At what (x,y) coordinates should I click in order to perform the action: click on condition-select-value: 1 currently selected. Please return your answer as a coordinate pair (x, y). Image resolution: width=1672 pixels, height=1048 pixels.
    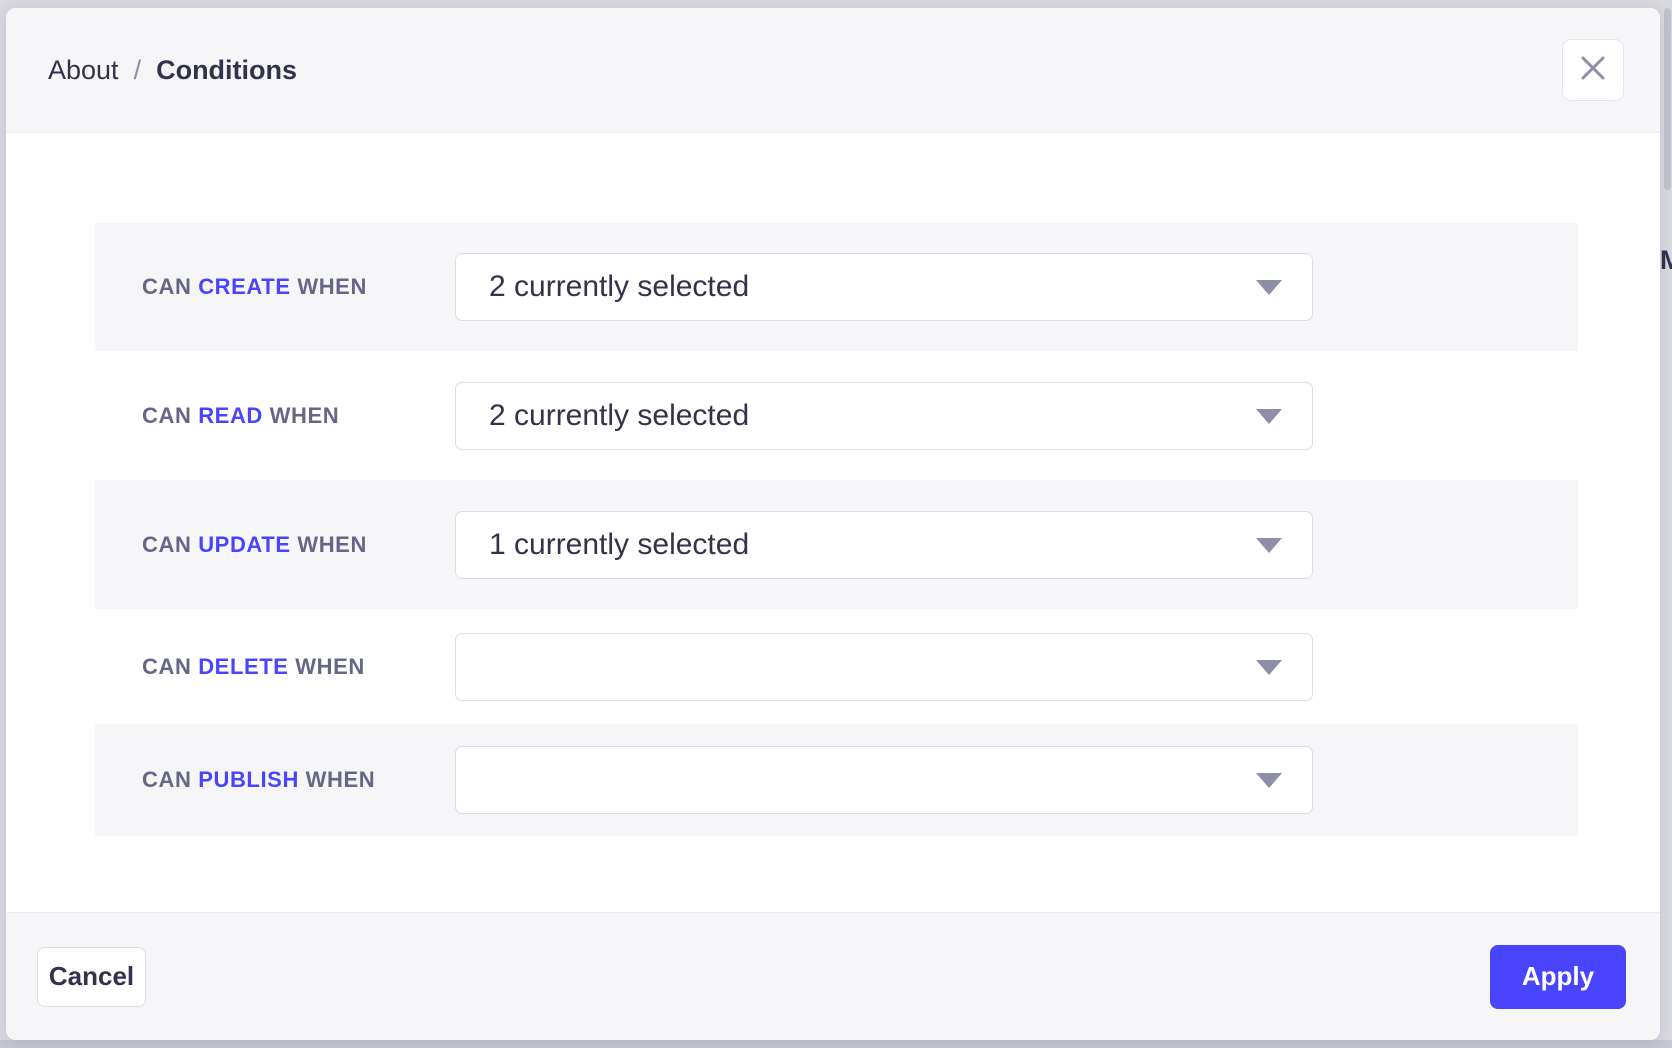
    Looking at the image, I should click on (619, 544).